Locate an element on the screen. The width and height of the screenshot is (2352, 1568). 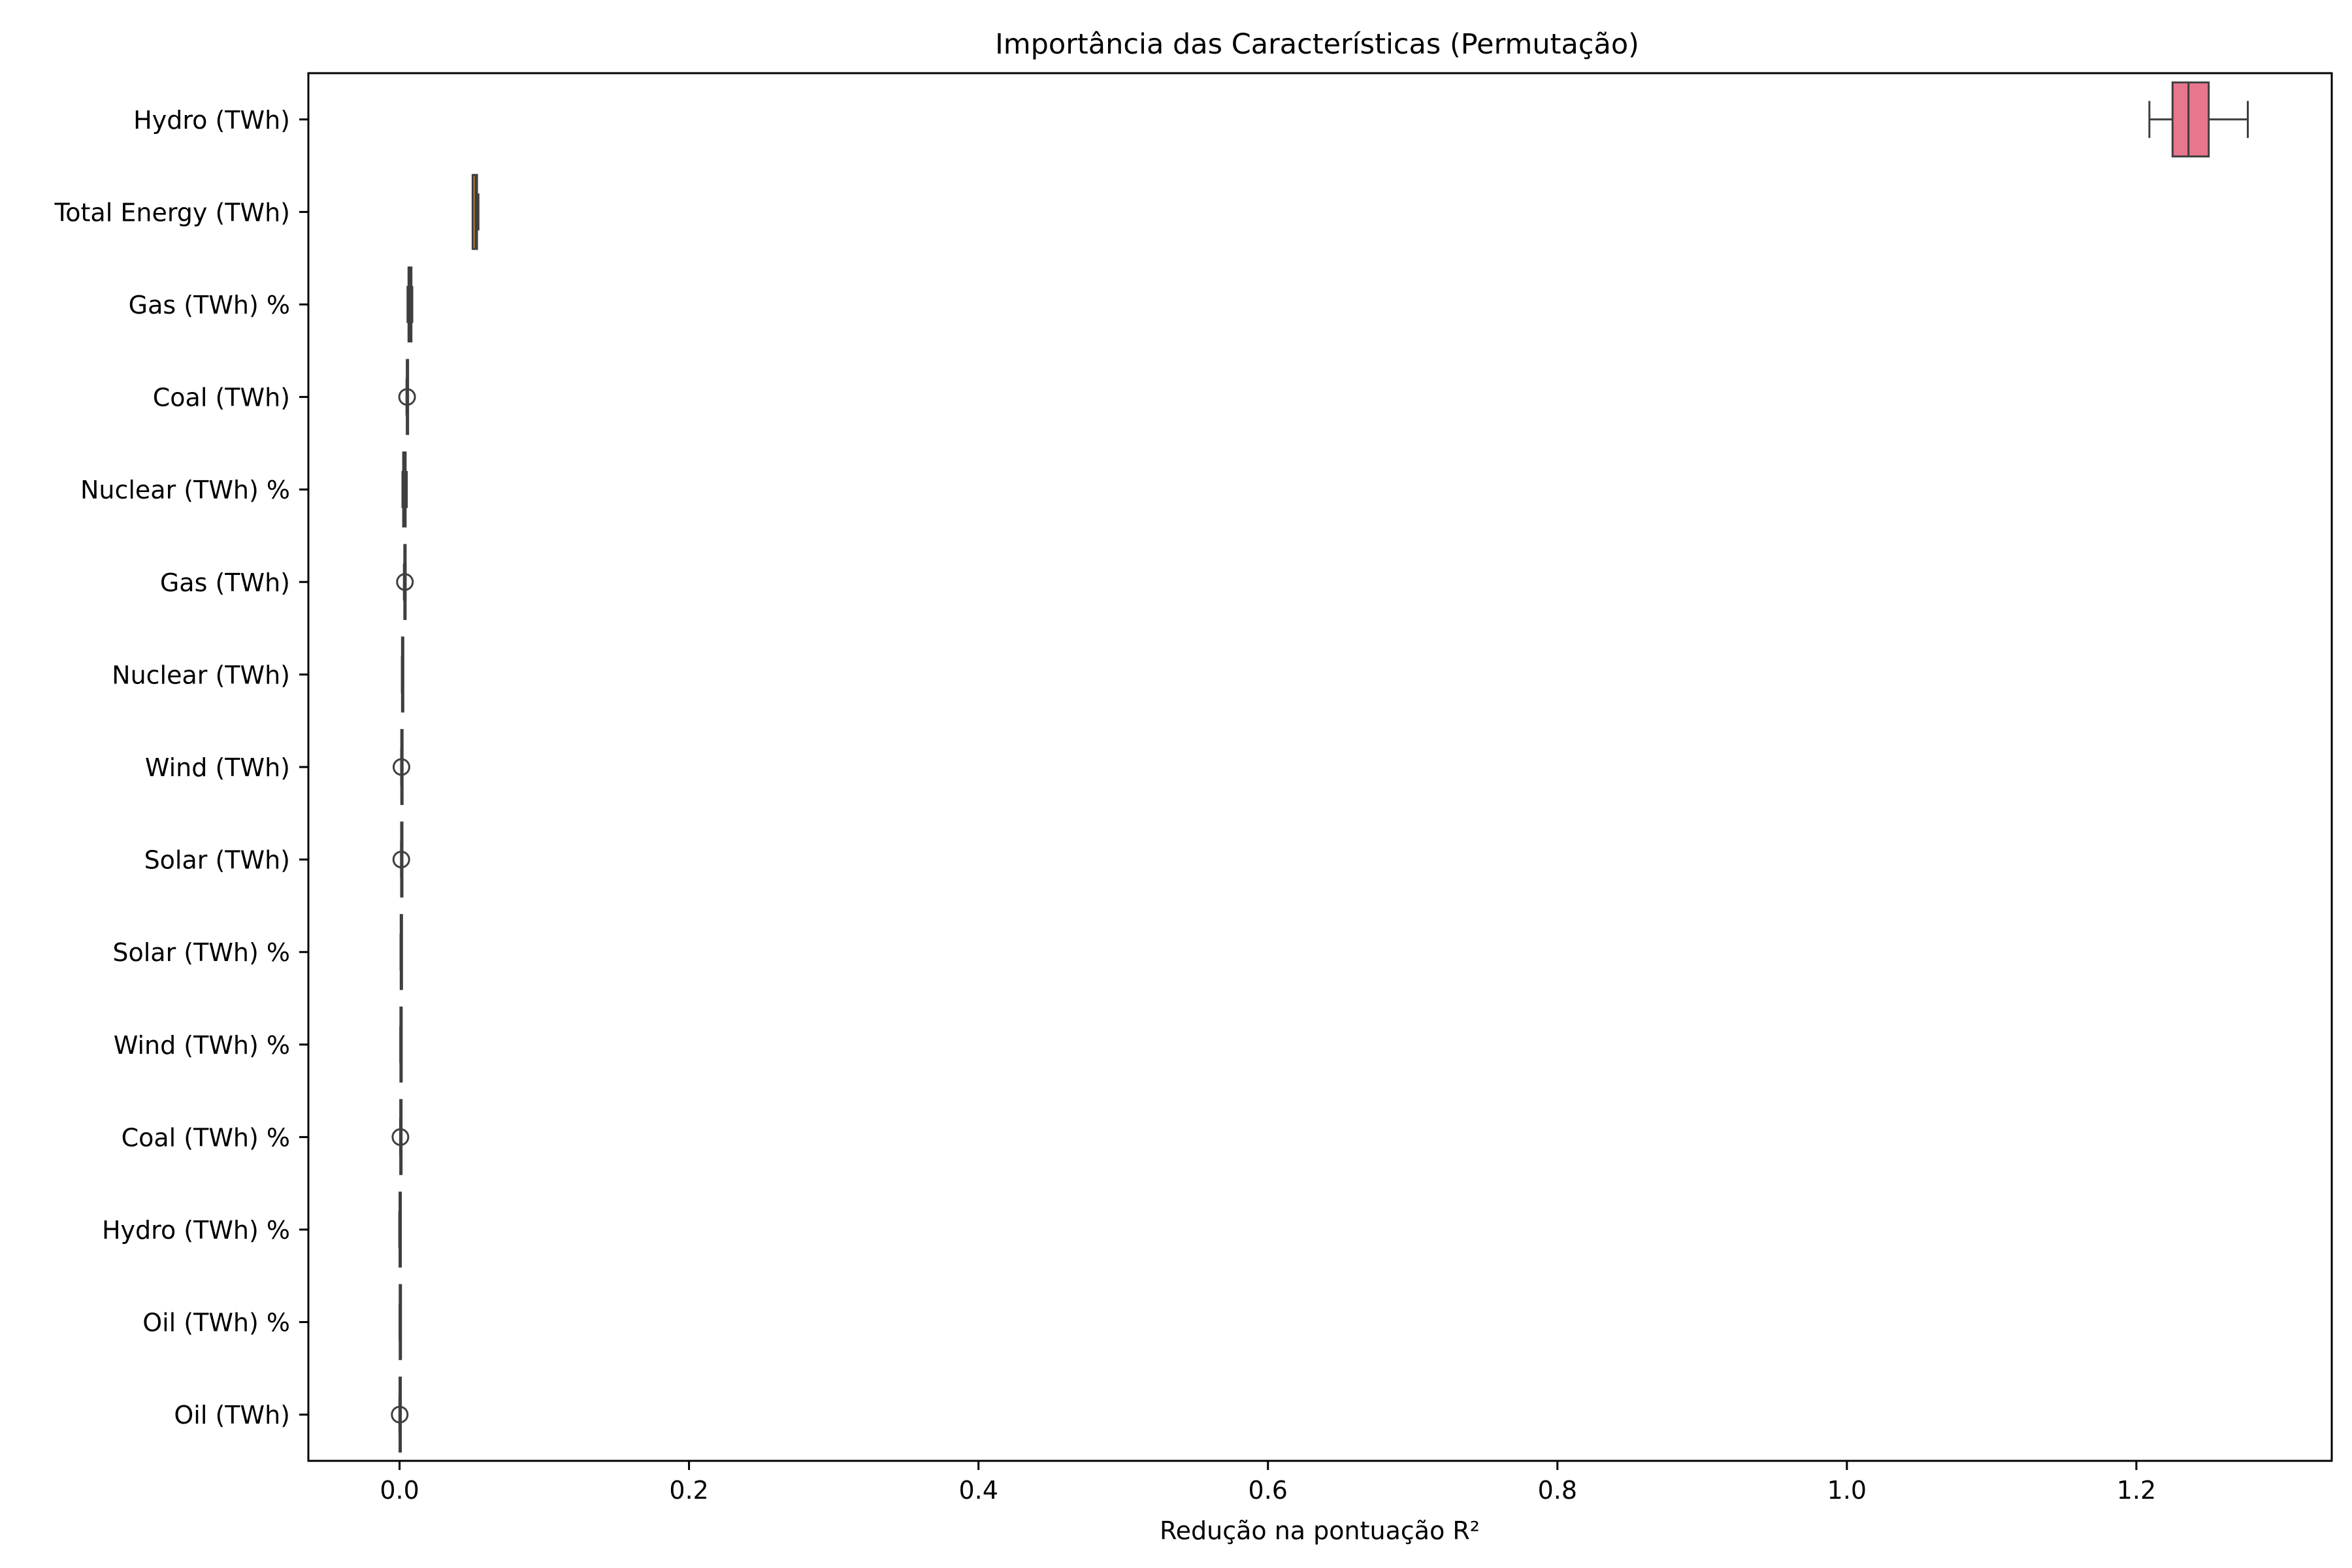
y-tick-label-solar-twh: Solar (TWh) is located at coordinates (217, 860).